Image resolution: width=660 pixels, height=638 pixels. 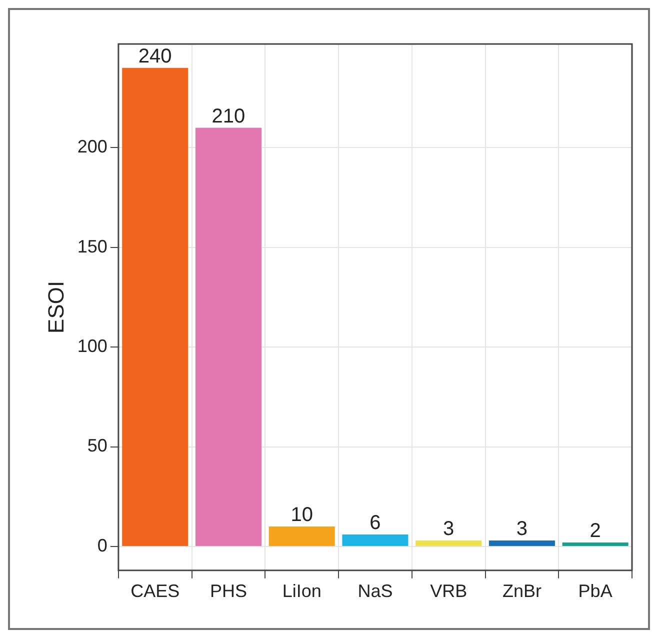 I want to click on data-label: 240, so click(x=155, y=56).